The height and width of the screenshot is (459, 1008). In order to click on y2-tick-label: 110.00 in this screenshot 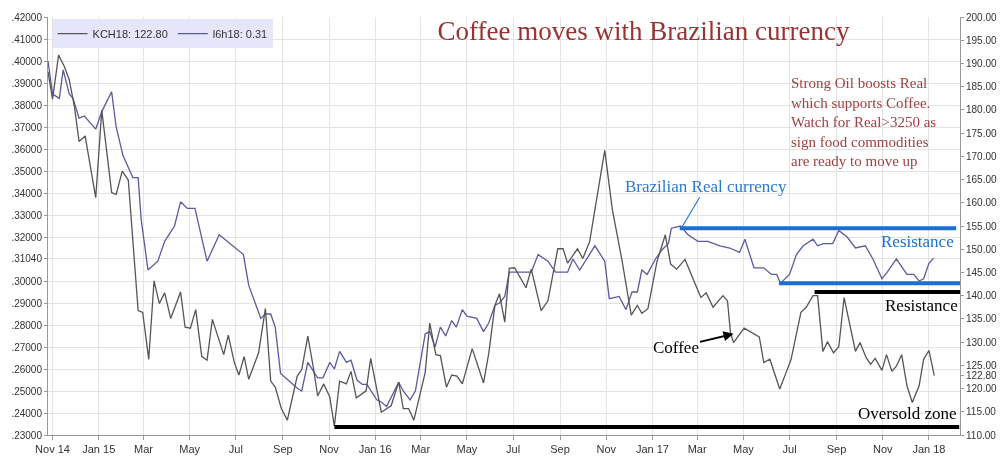, I will do `click(981, 435)`.